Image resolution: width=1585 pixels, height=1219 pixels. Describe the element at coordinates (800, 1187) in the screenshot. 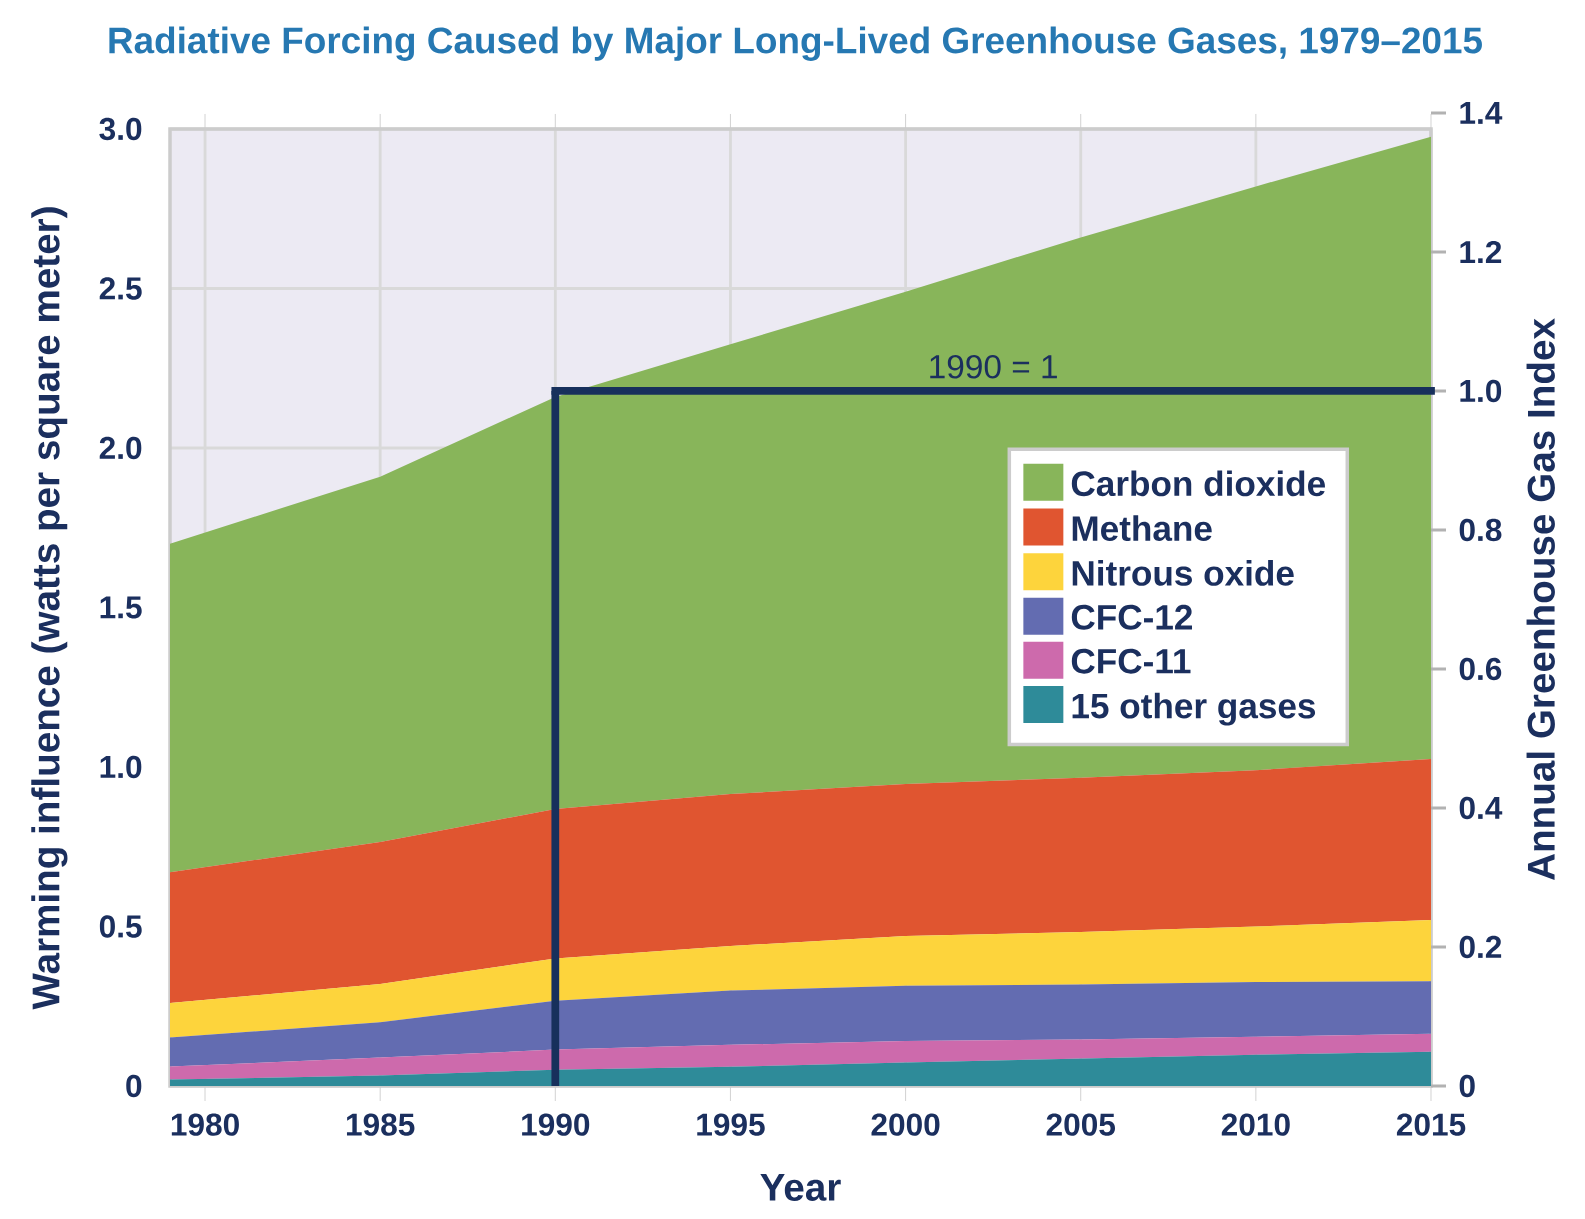

I see `x-axis-title: Year` at that location.